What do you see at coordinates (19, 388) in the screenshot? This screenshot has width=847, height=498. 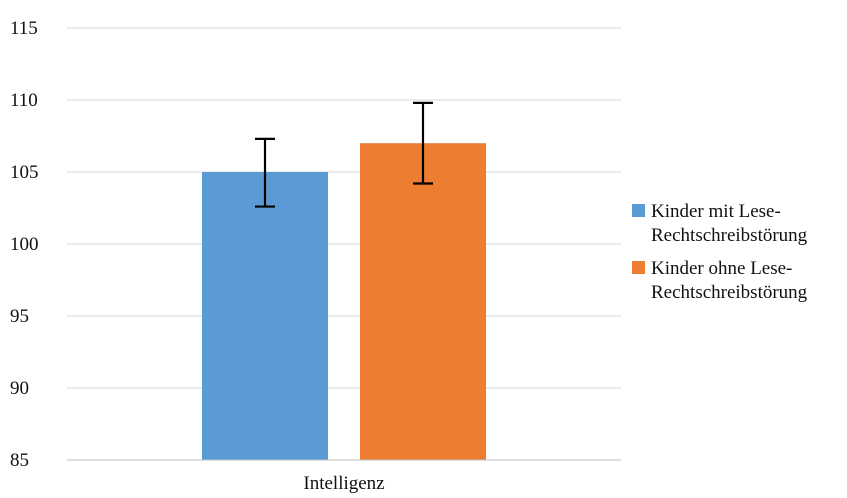 I see `y-tick-label: 90` at bounding box center [19, 388].